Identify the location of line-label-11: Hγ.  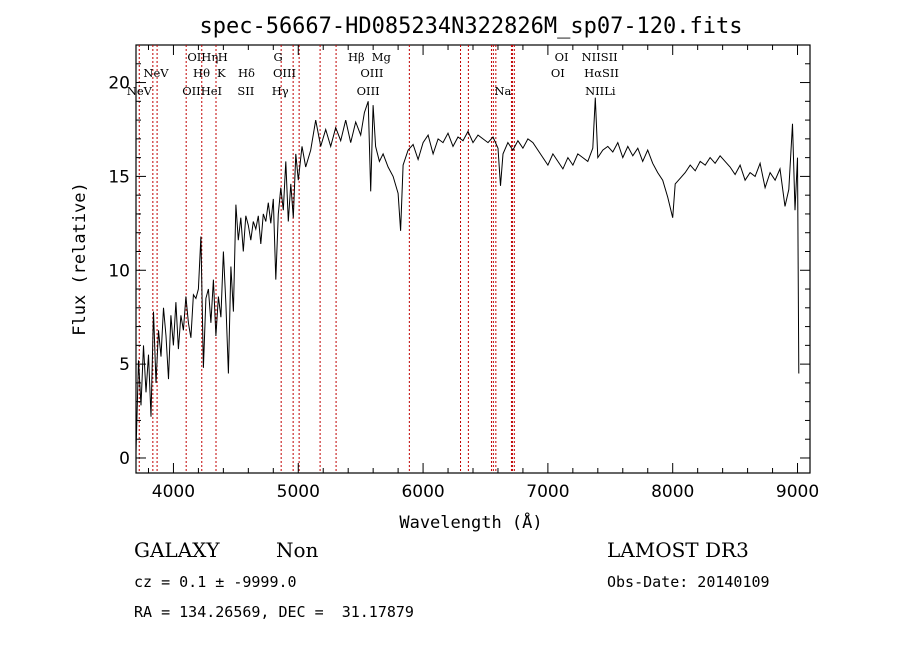
(280, 91).